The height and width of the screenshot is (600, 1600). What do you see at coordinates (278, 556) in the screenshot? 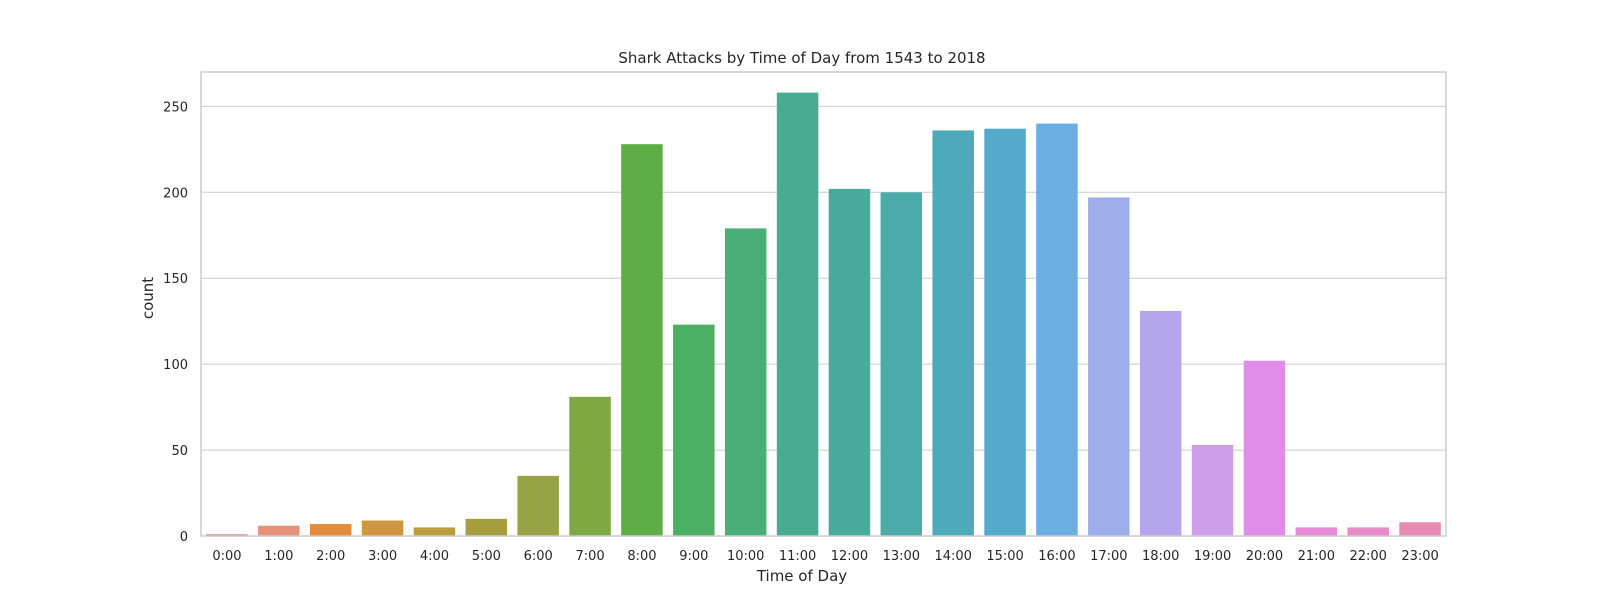
I see `x-tick-label: 1:00` at bounding box center [278, 556].